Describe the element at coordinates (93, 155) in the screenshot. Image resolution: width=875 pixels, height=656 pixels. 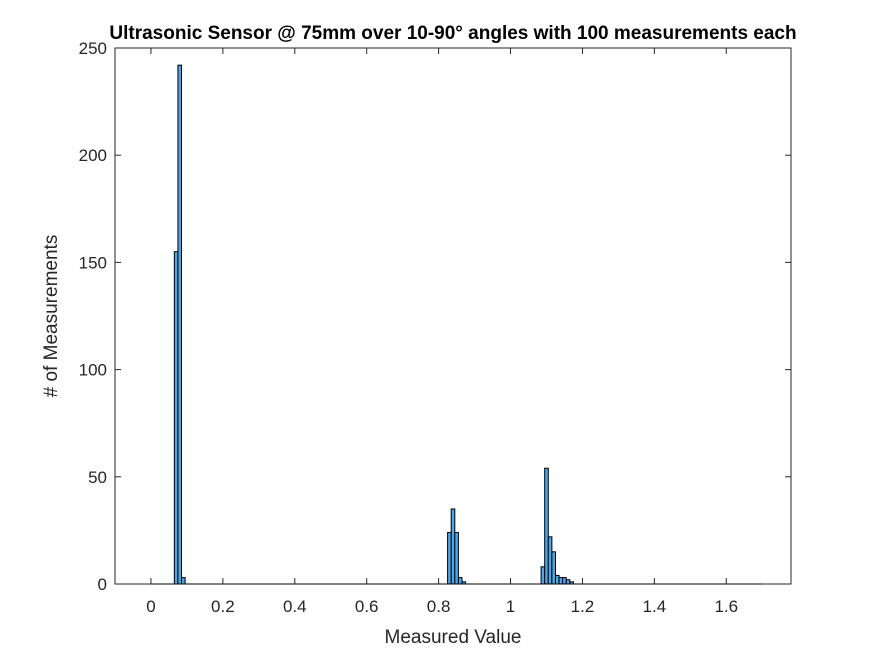
I see `y-tick-label: 200` at that location.